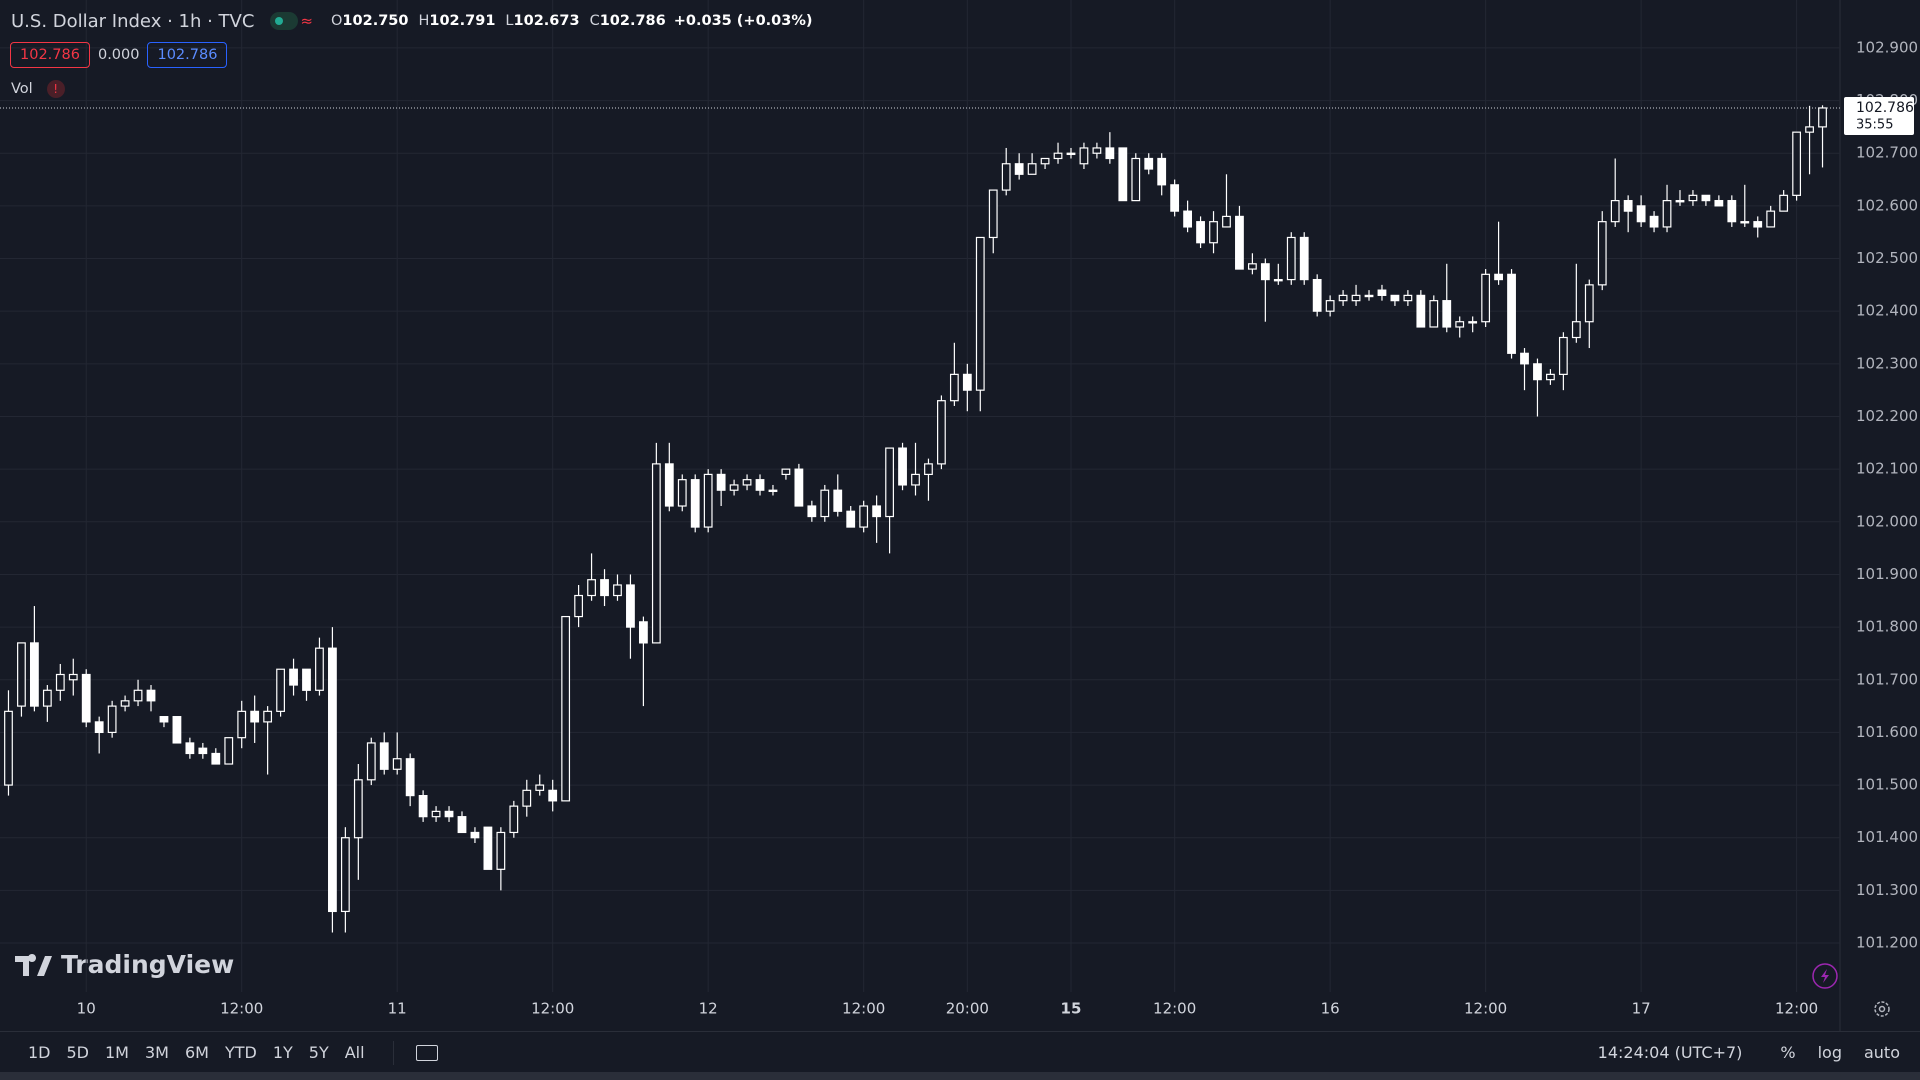 The height and width of the screenshot is (1080, 1920). I want to click on range-button: 1M, so click(117, 1052).